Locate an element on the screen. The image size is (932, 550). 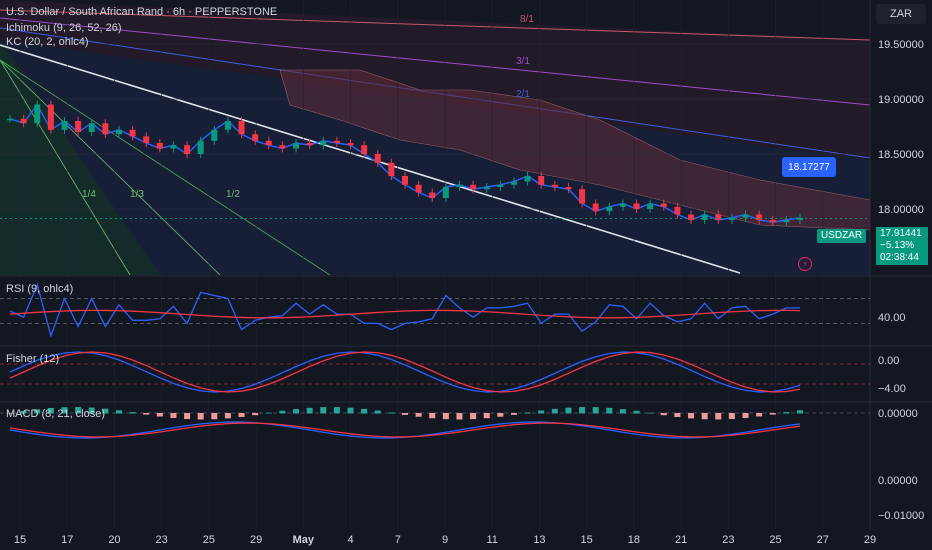
fisher-label: Fisher (12) is located at coordinates (33, 359).